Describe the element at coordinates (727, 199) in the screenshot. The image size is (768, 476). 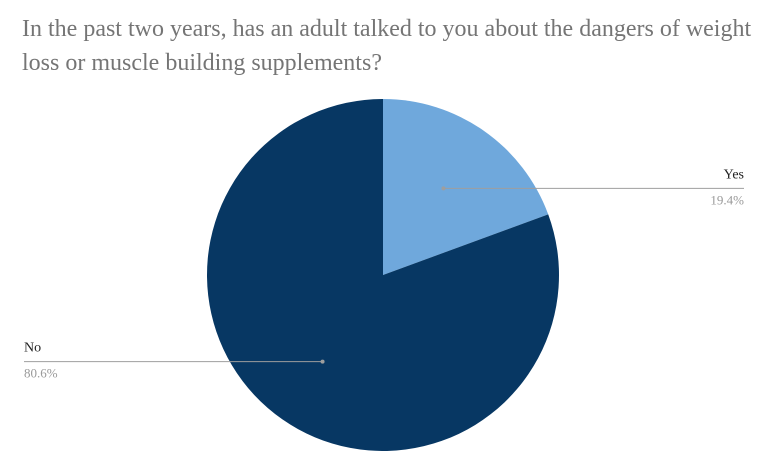
I see `slice-percent-yes: 19.4%` at that location.